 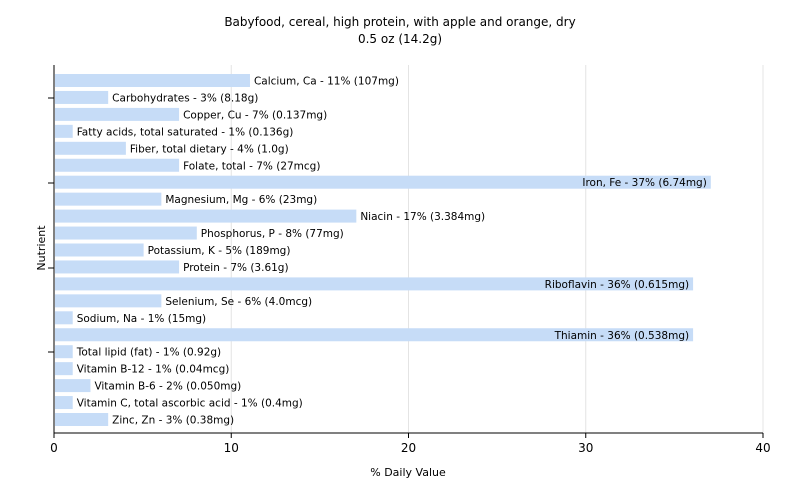 I want to click on x-tick-label: 20, so click(x=408, y=448).